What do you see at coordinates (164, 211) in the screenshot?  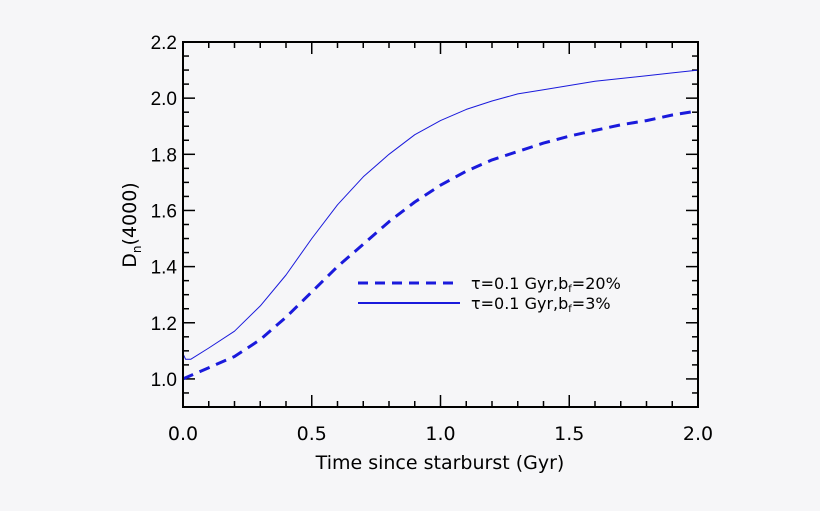 I see `y-tick-label: 1.6` at bounding box center [164, 211].